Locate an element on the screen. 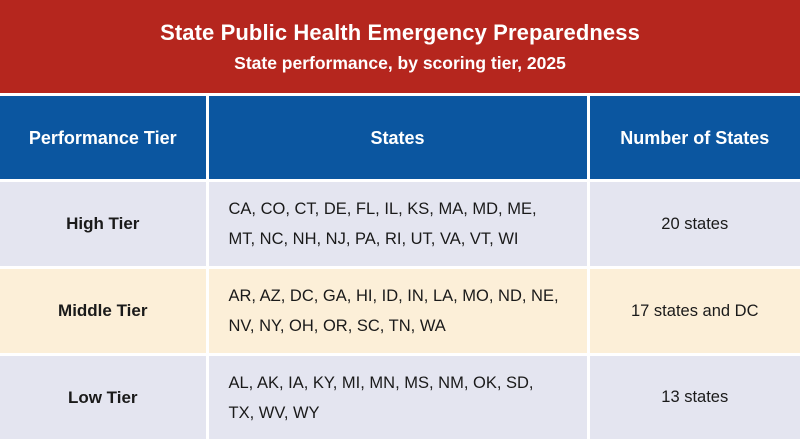 Image resolution: width=800 pixels, height=442 pixels. states-line: NV, NY, OH, OR, SC, TN, WA is located at coordinates (337, 326).